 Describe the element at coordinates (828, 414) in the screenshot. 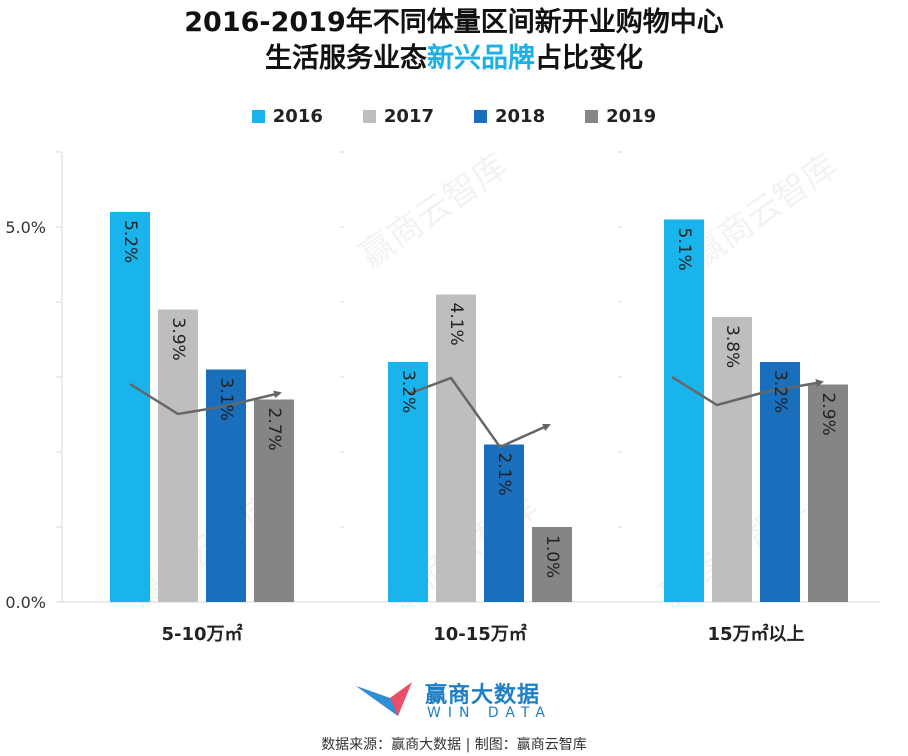

I see `data-label-2019-2: 2.9%` at that location.